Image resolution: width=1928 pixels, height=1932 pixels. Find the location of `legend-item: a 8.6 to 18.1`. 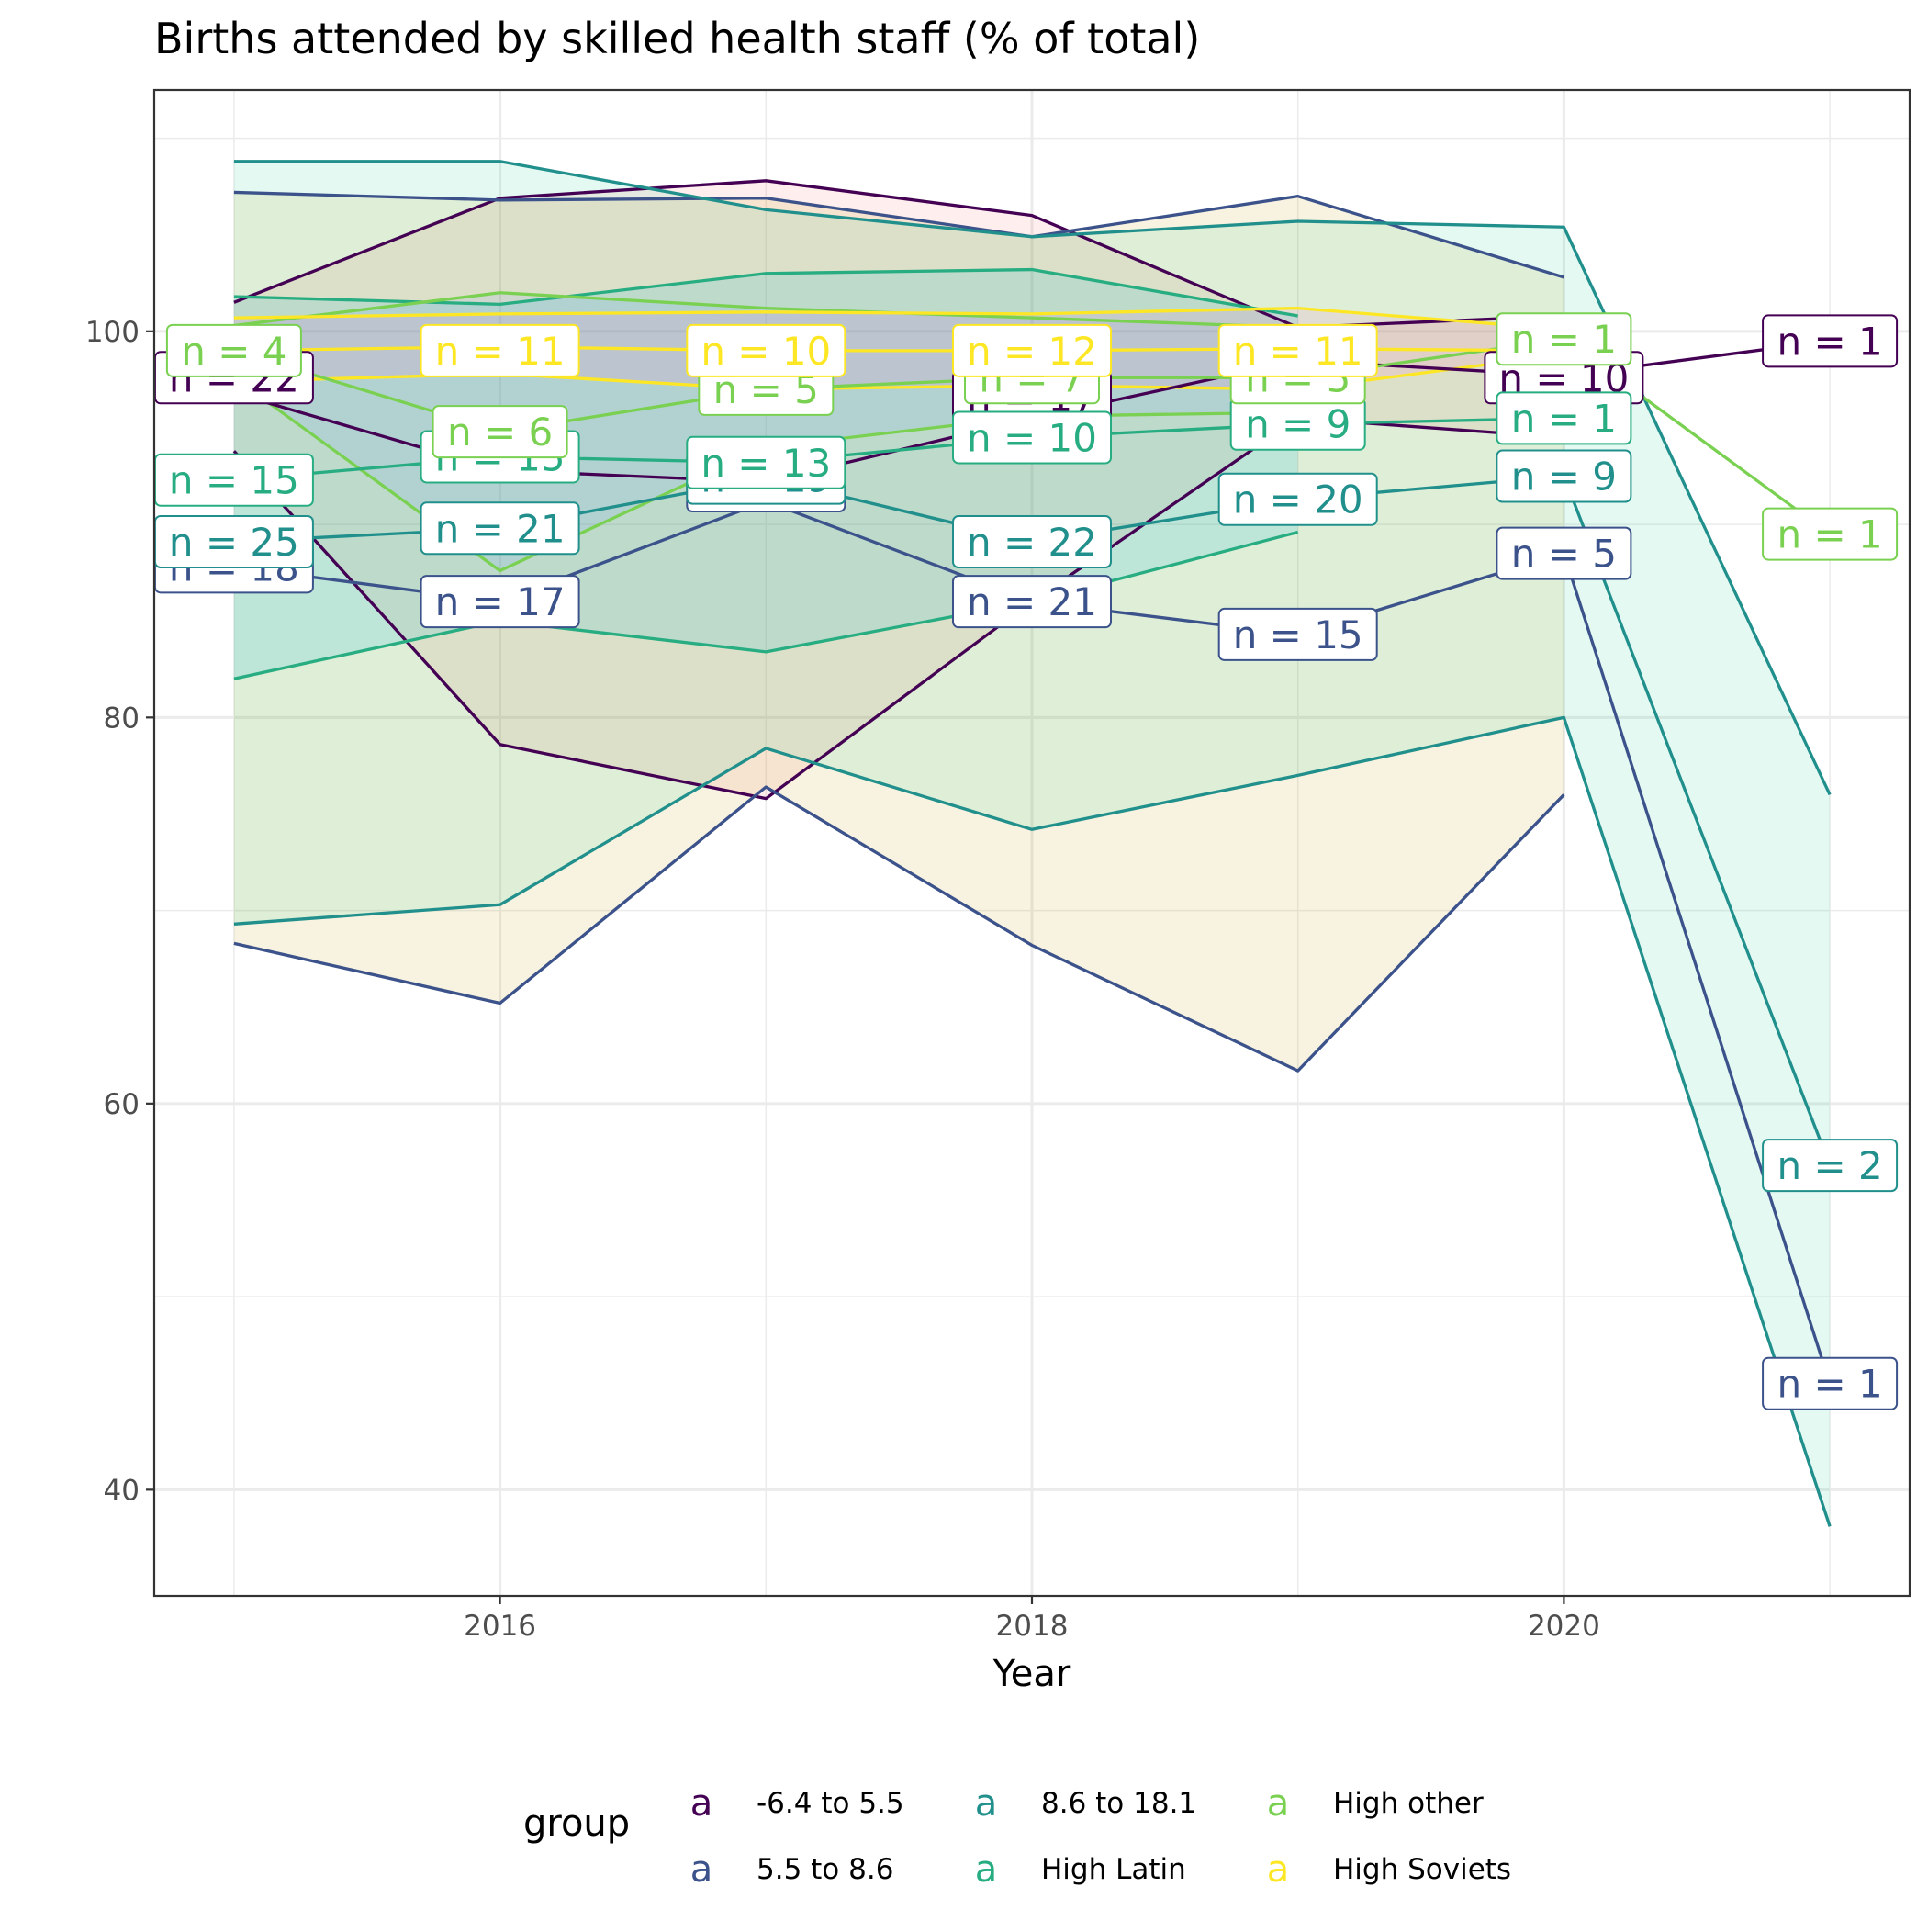

legend-item: a 8.6 to 18.1 is located at coordinates (1085, 1803).